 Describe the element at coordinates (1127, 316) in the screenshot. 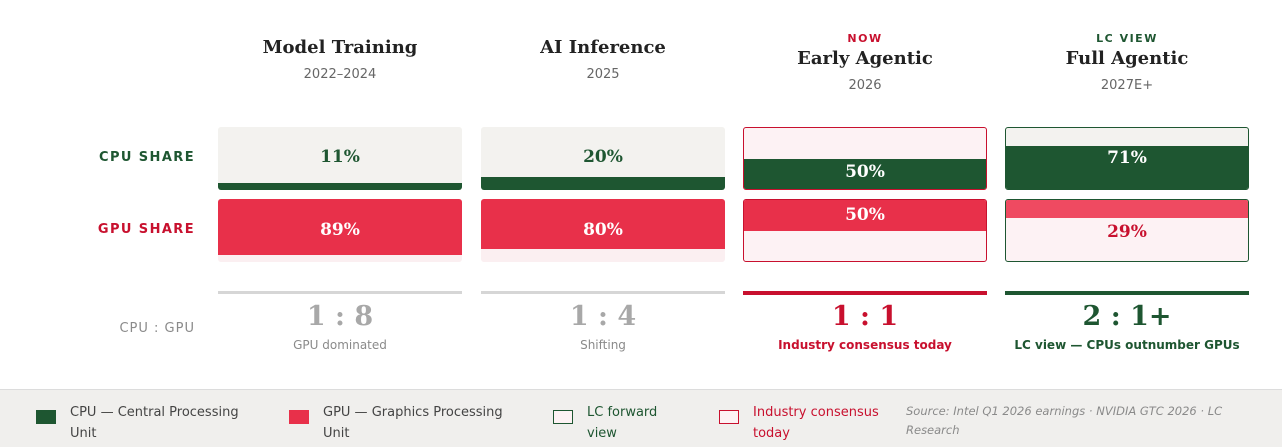

I see `ratio-value: 2 : 1+` at that location.